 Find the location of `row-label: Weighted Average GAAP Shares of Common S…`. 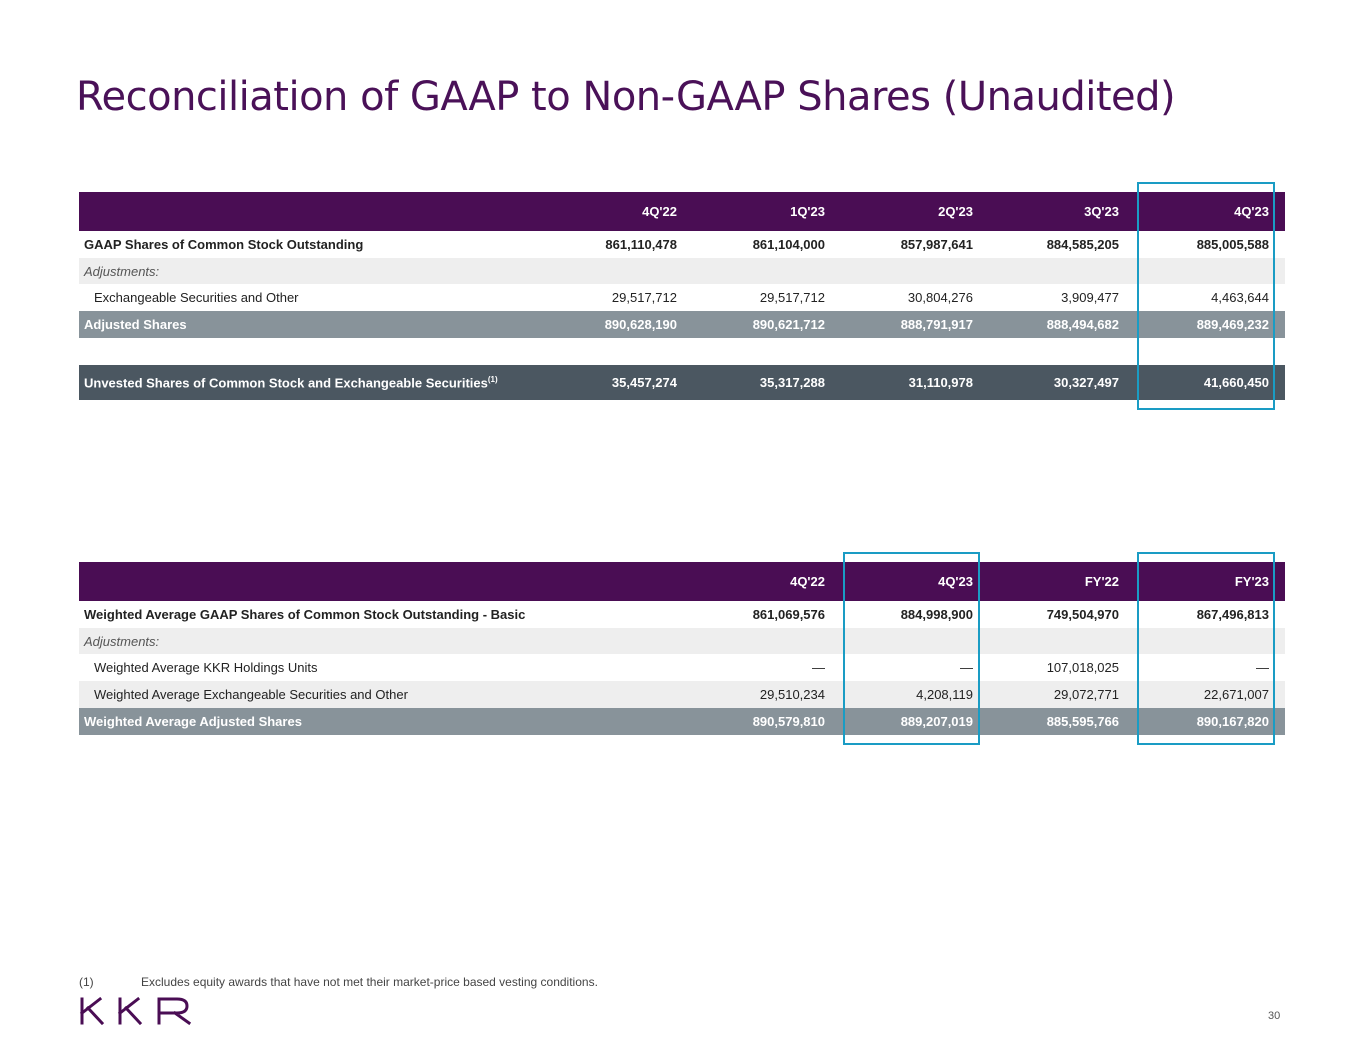

row-label: Weighted Average GAAP Shares of Common S… is located at coordinates (305, 614).